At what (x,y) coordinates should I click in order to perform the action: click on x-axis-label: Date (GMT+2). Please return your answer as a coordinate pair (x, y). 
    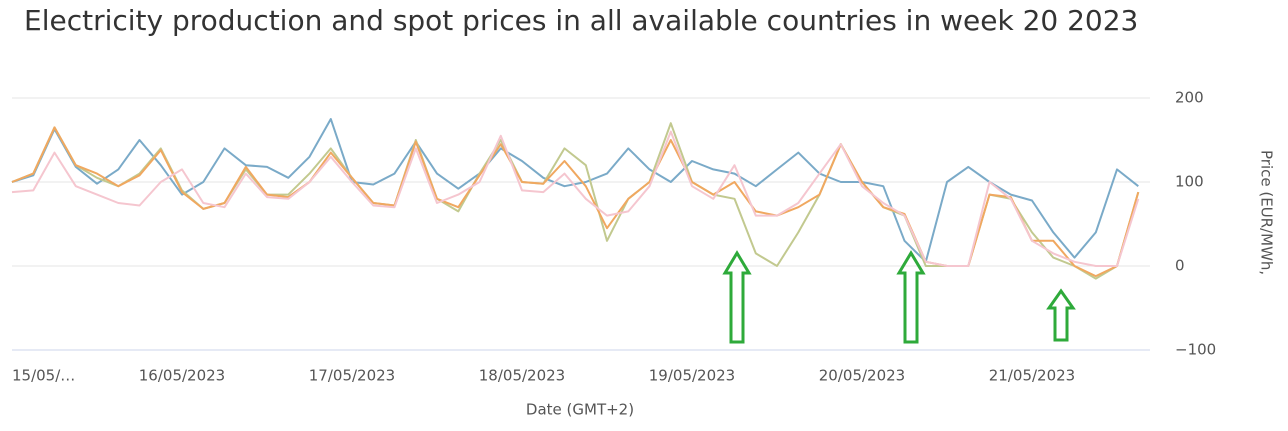
    Looking at the image, I should click on (580, 410).